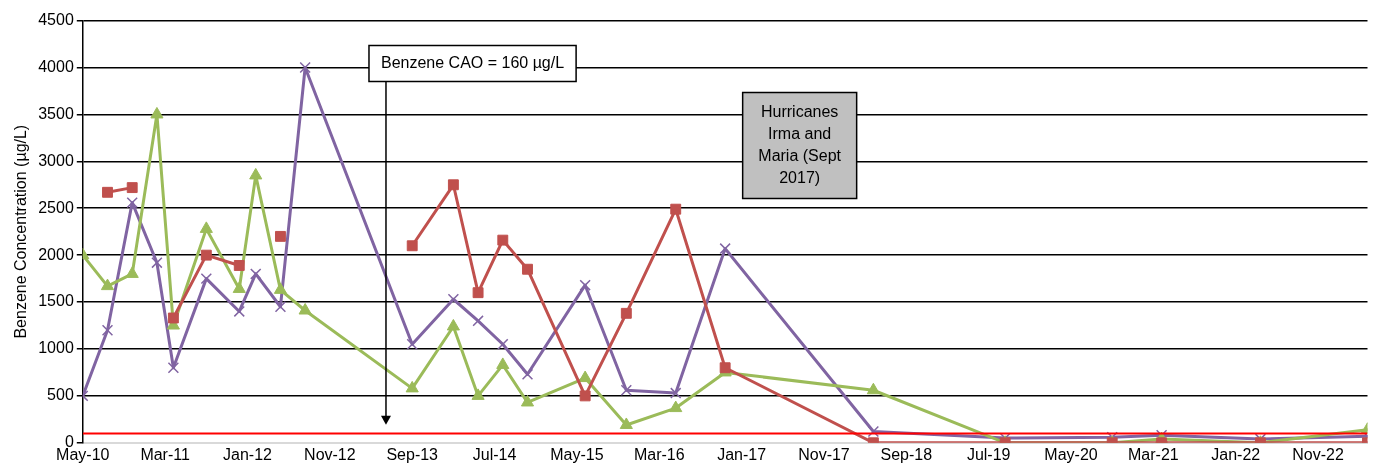 Image resolution: width=1384 pixels, height=476 pixels. What do you see at coordinates (659, 454) in the screenshot?
I see `x-tick-label: Mar-16` at bounding box center [659, 454].